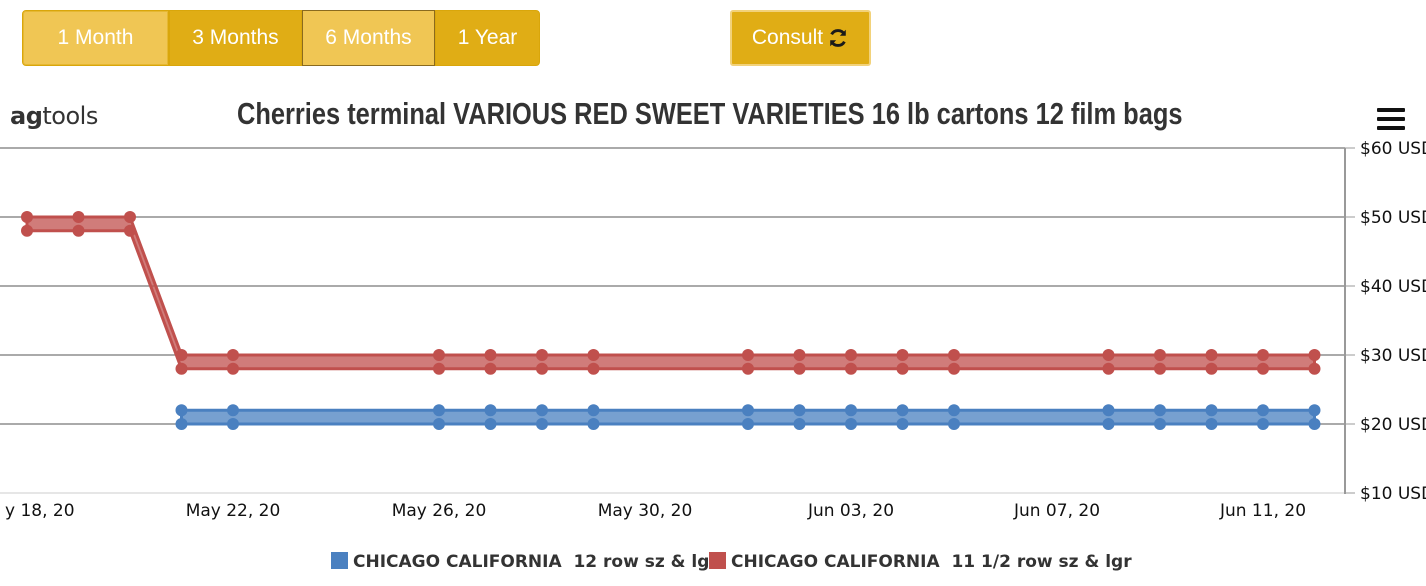 This screenshot has height=586, width=1426. What do you see at coordinates (368, 38) in the screenshot?
I see `range-6-months-button: 6 Months` at bounding box center [368, 38].